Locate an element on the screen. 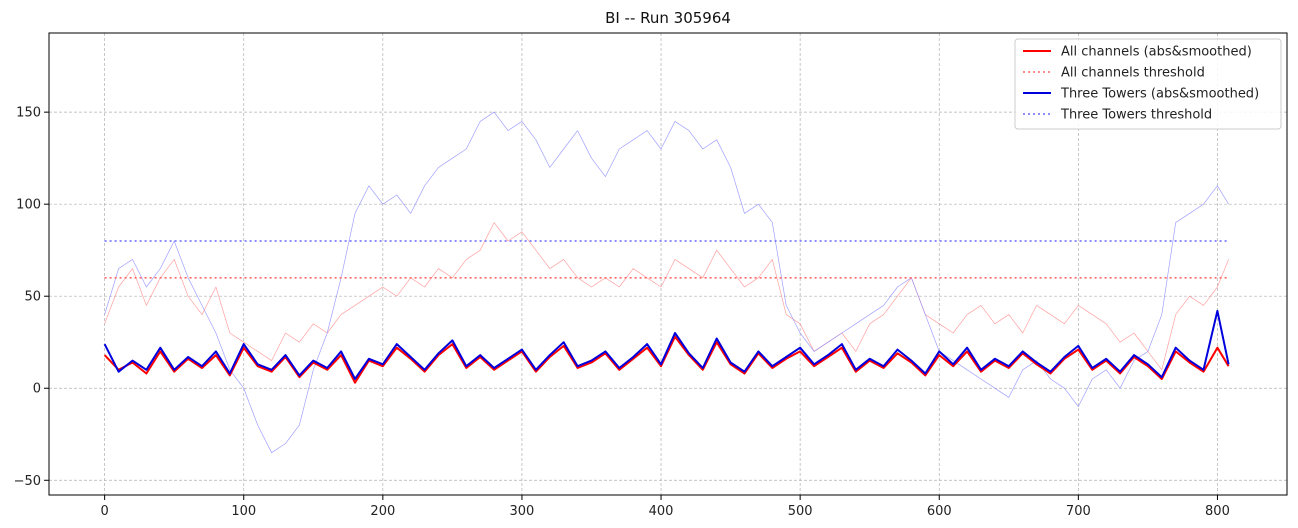  legend-label: Three Towers threshold is located at coordinates (1136, 115).